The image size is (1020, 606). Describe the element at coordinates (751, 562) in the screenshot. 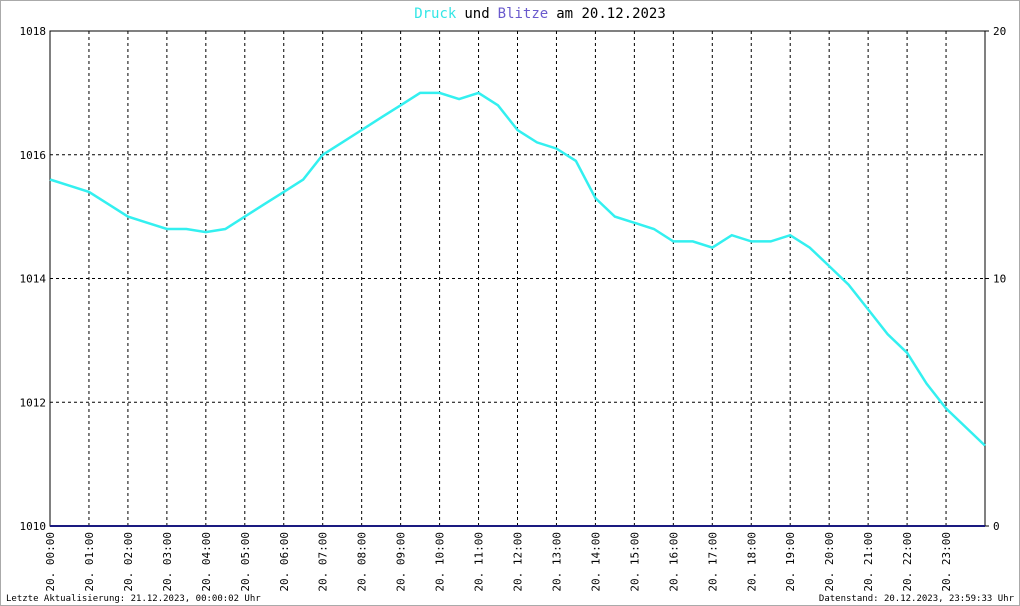

I see `x-tick-label: 20. 18:00` at that location.